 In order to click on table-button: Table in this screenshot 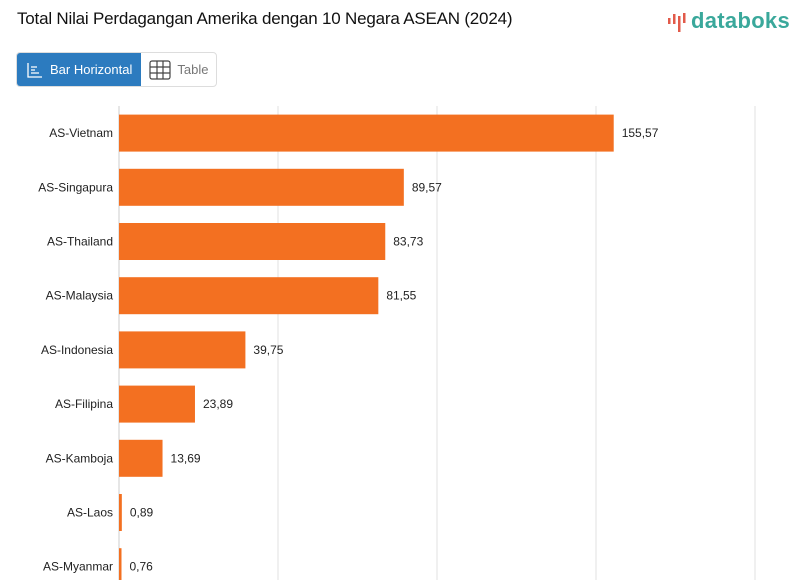, I will do `click(178, 69)`.